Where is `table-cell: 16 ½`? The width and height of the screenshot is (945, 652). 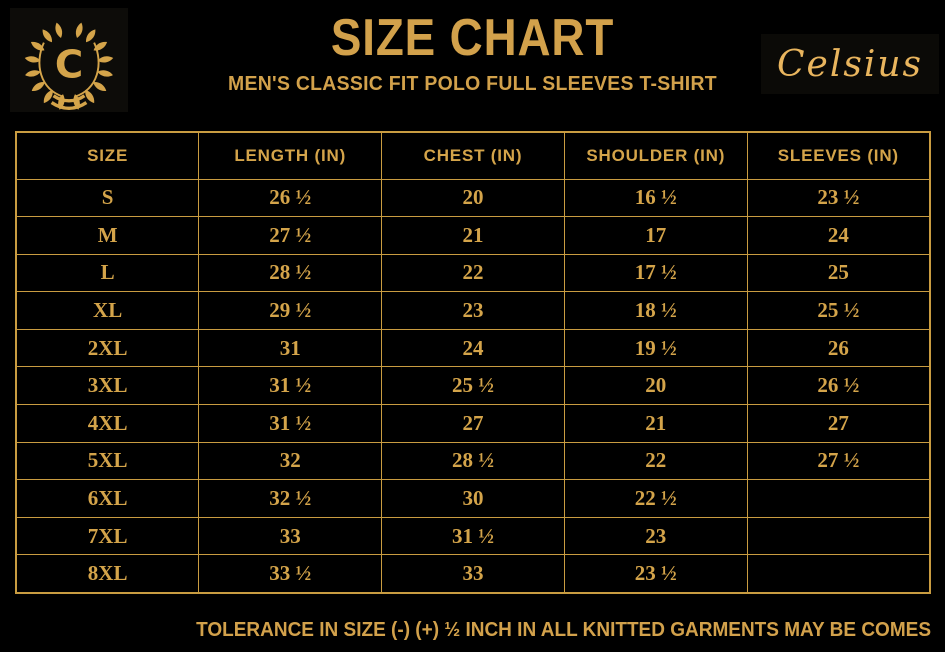
table-cell: 16 ½ is located at coordinates (655, 198).